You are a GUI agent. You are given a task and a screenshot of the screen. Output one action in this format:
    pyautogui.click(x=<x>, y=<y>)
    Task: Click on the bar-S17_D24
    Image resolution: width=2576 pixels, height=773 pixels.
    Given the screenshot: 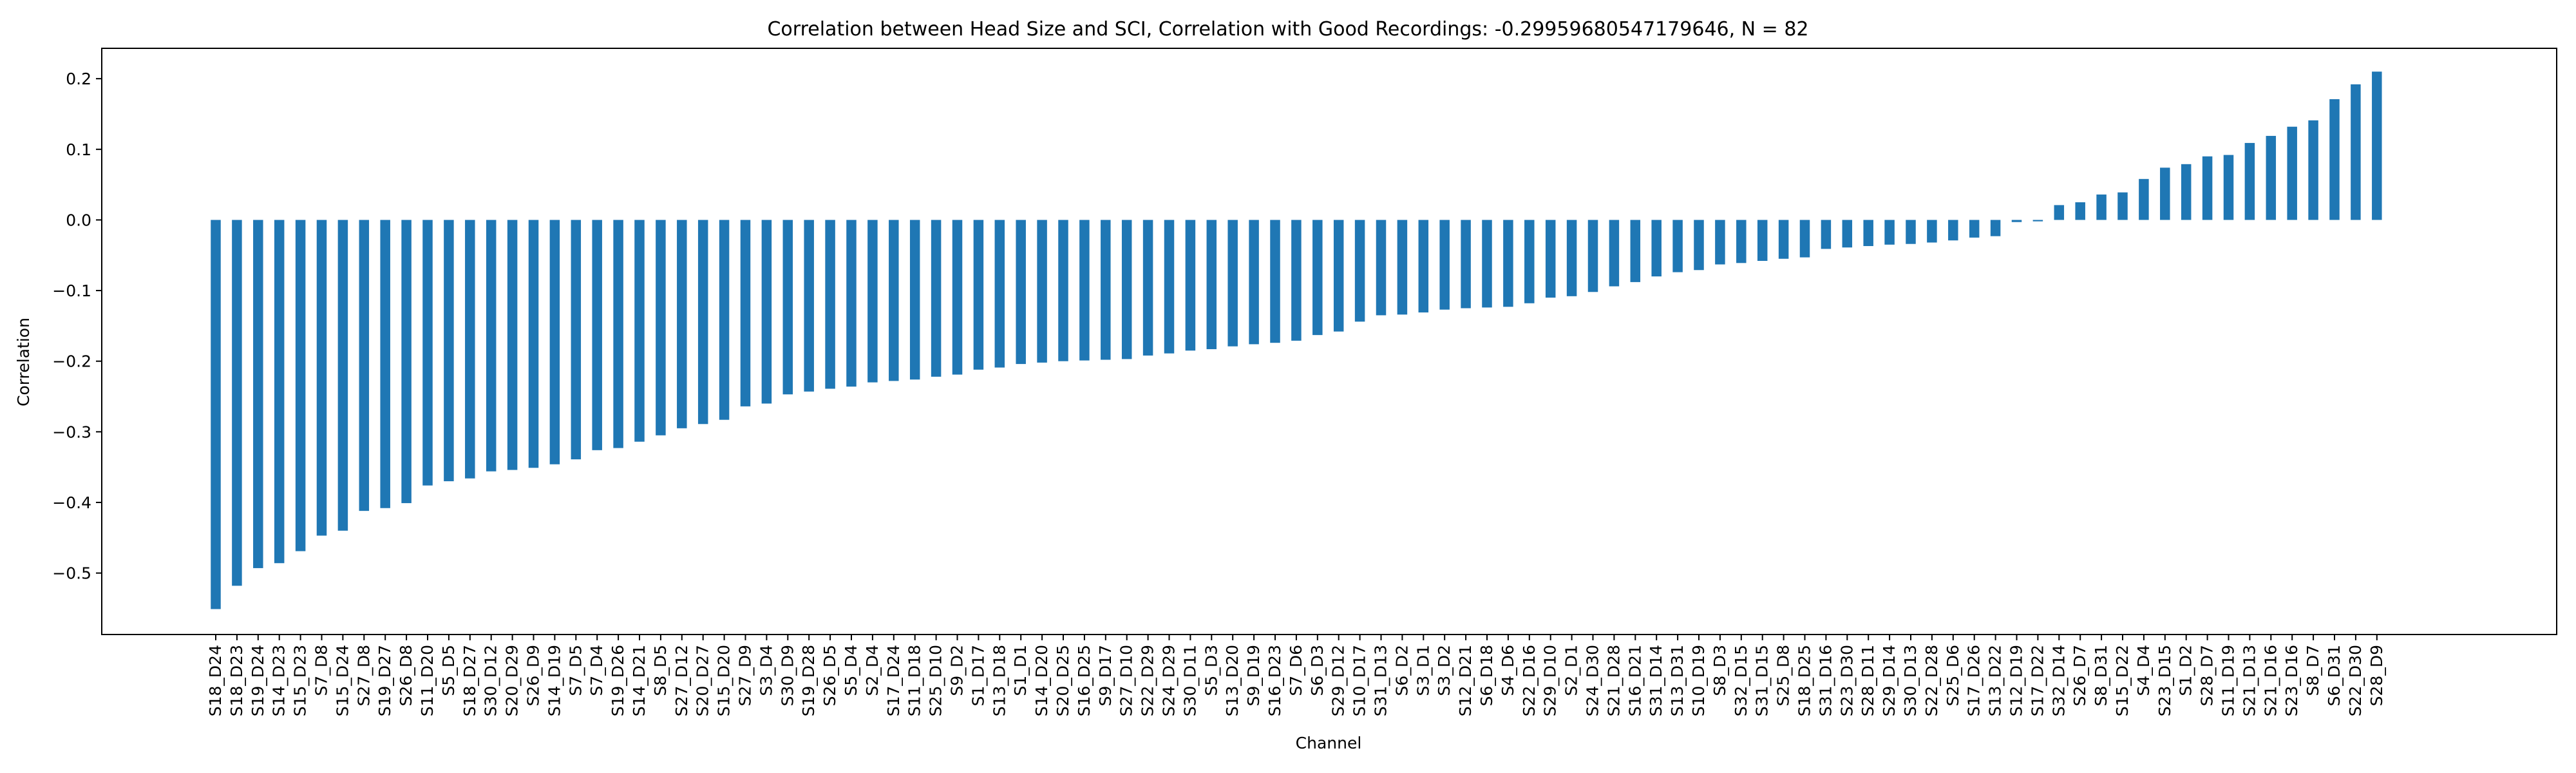 What is the action you would take?
    pyautogui.click(x=894, y=300)
    